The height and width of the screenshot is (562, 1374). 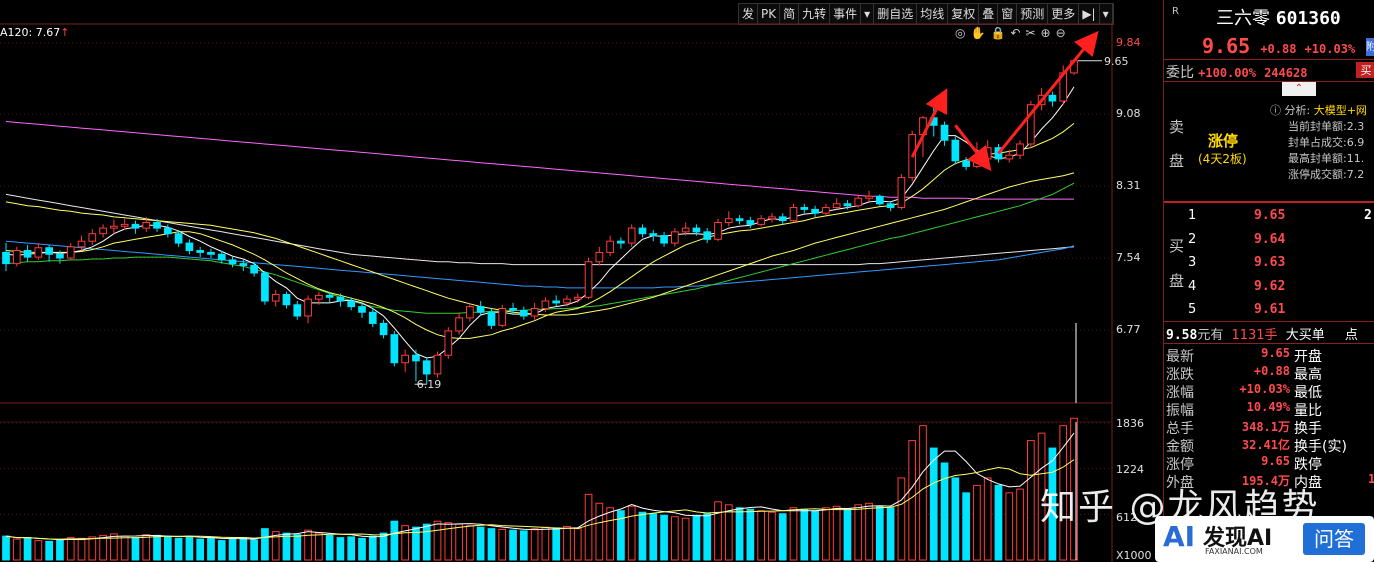 I want to click on low-label: 6.19, so click(x=429, y=384).